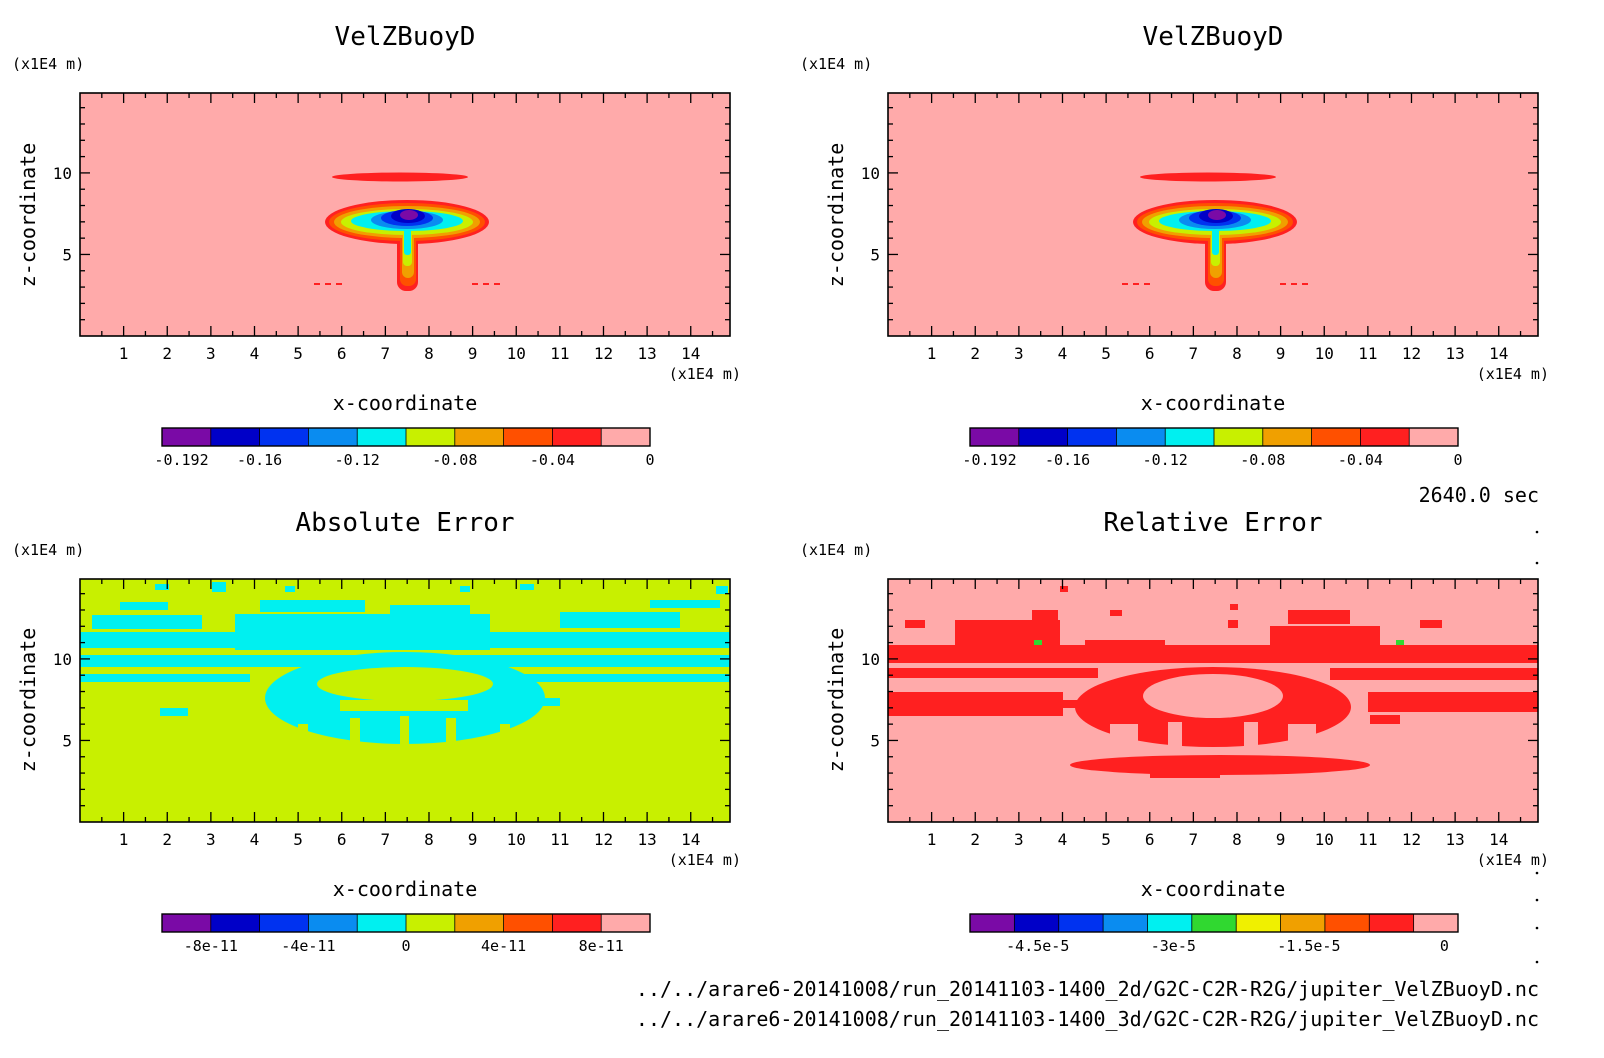  What do you see at coordinates (1498, 839) in the screenshot?
I see `x-tick-label: 14` at bounding box center [1498, 839].